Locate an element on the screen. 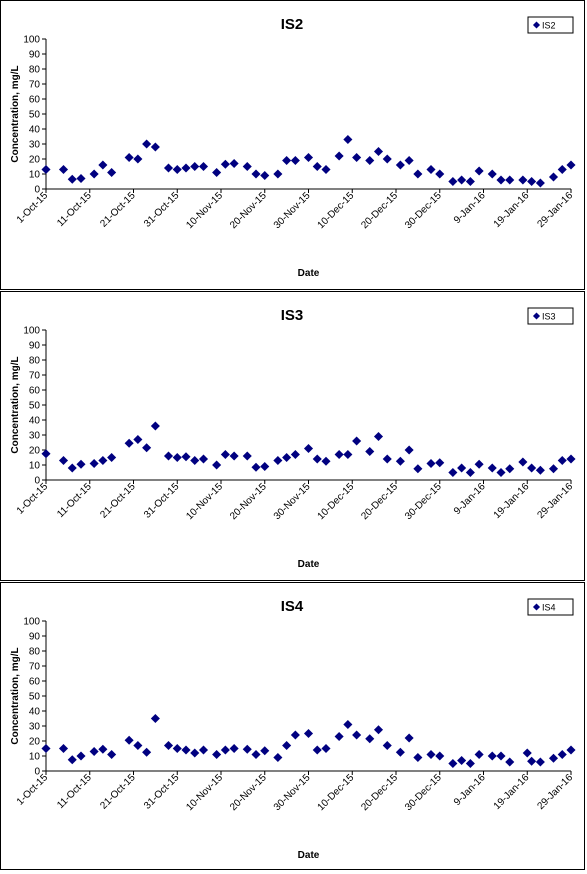  y-tick-label: 100 is located at coordinates (31, 331).